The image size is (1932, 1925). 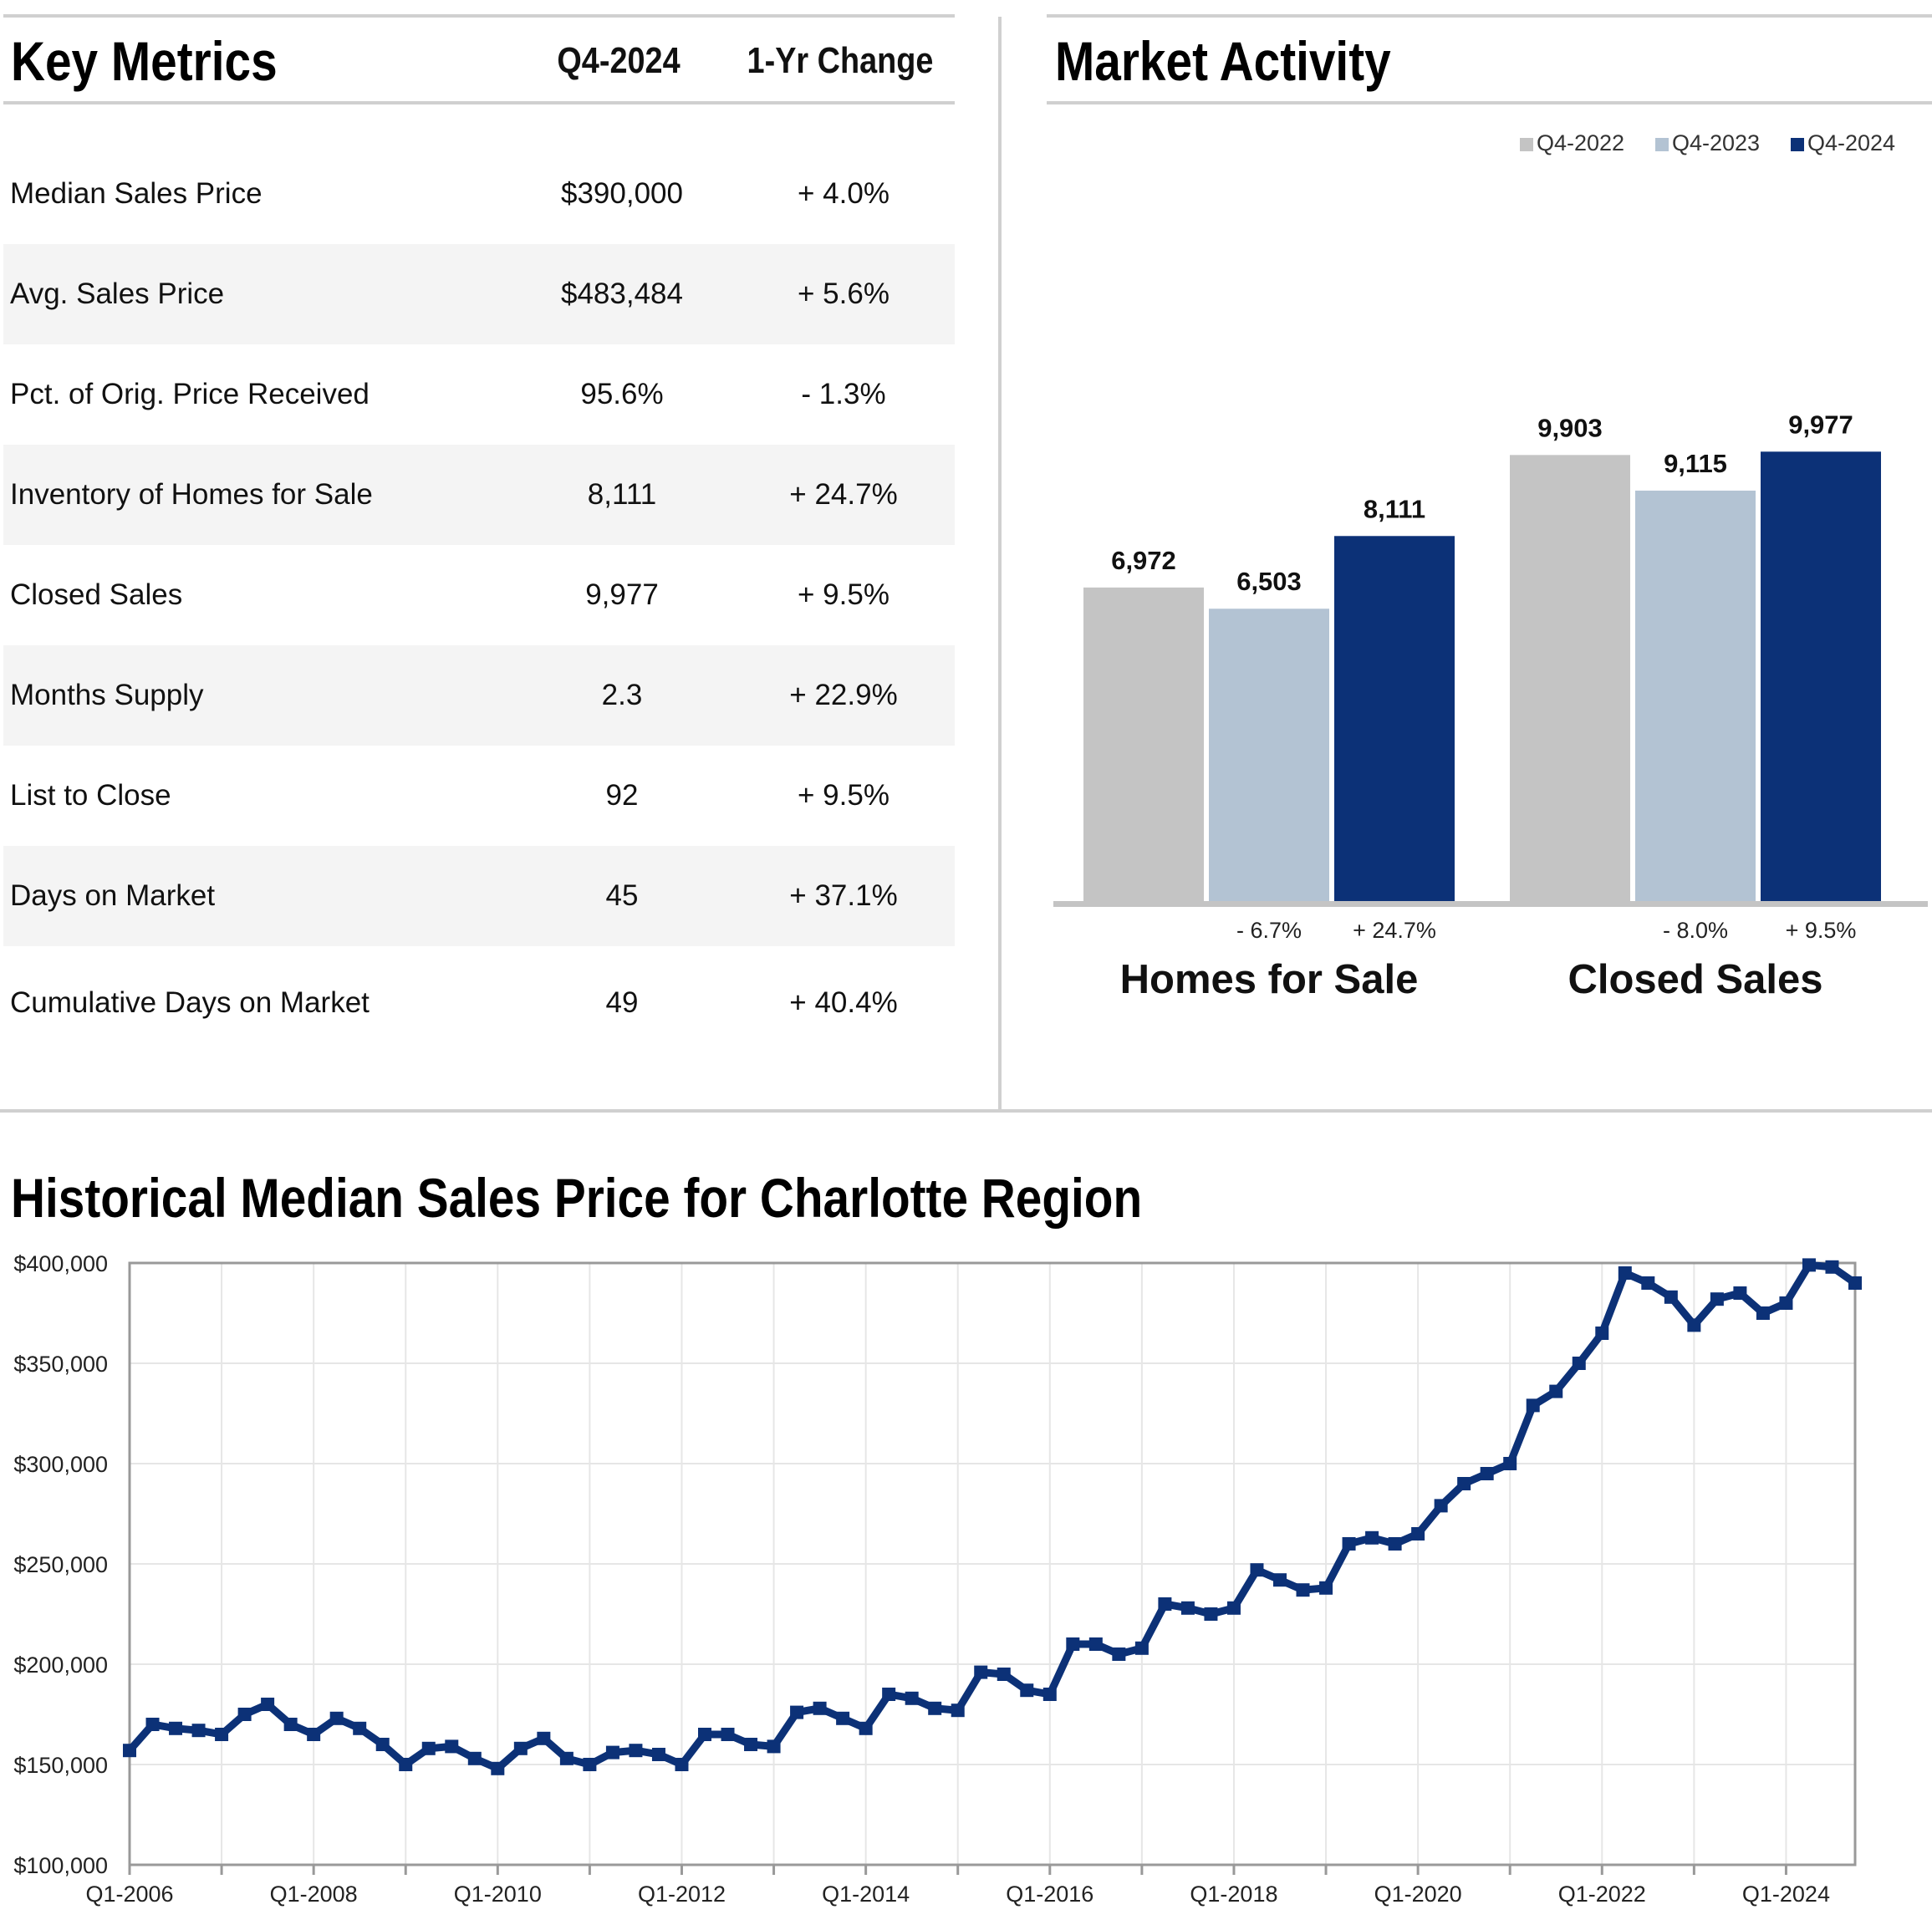 I want to click on metric-value: 49, so click(x=622, y=1002).